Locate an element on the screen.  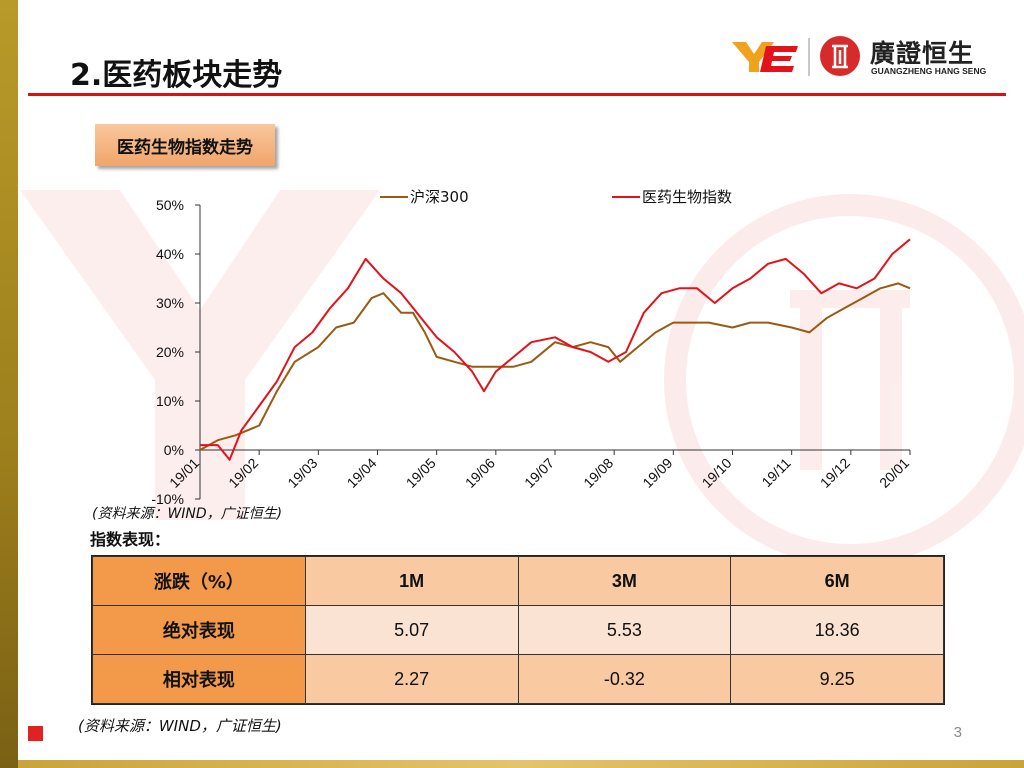
y-tick-label: 10% is located at coordinates (170, 401).